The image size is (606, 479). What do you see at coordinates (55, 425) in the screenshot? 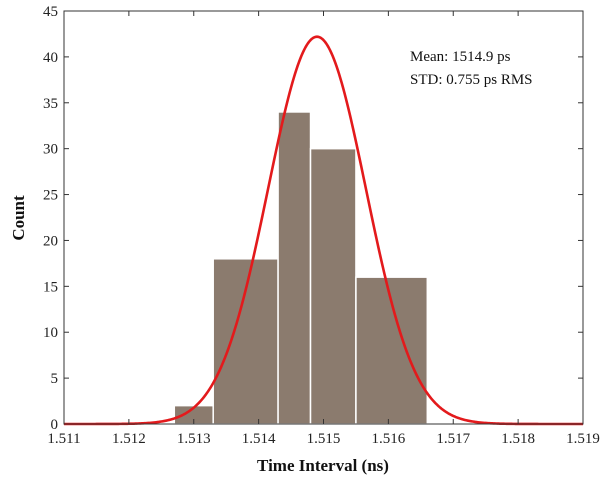
I see `y-tick-label-0: 0` at bounding box center [55, 425].